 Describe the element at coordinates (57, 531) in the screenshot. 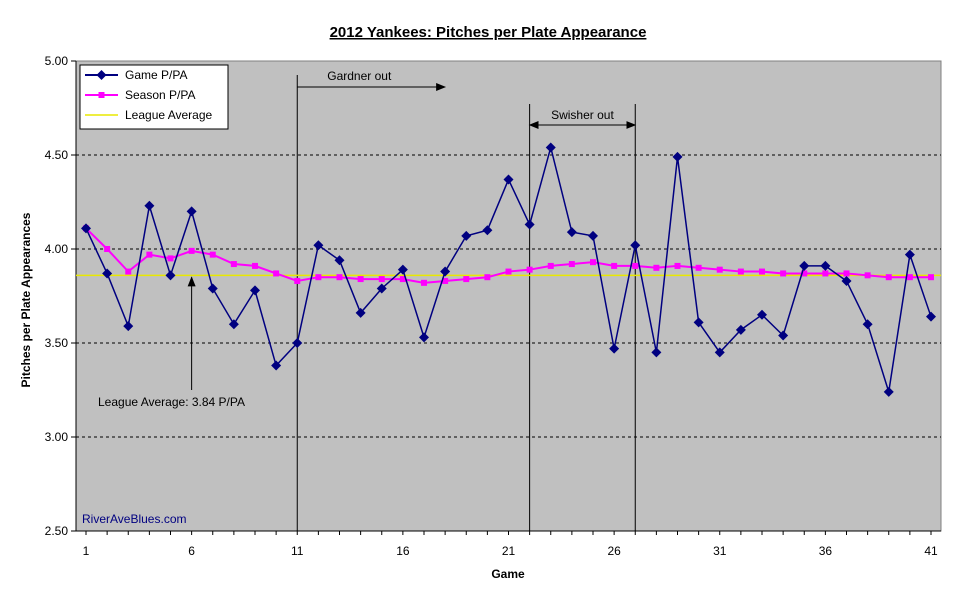

I see `y-tick-label: 2.50` at that location.